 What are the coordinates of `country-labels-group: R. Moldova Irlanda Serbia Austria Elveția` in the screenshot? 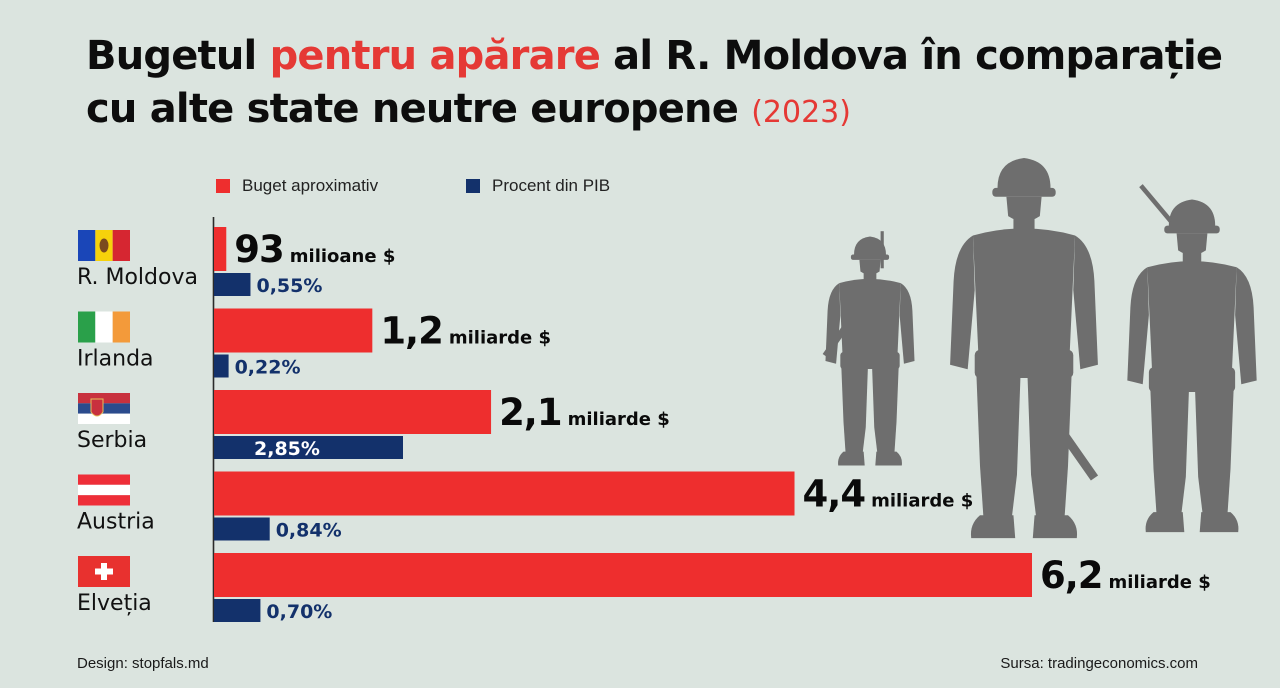 It's located at (137, 440).